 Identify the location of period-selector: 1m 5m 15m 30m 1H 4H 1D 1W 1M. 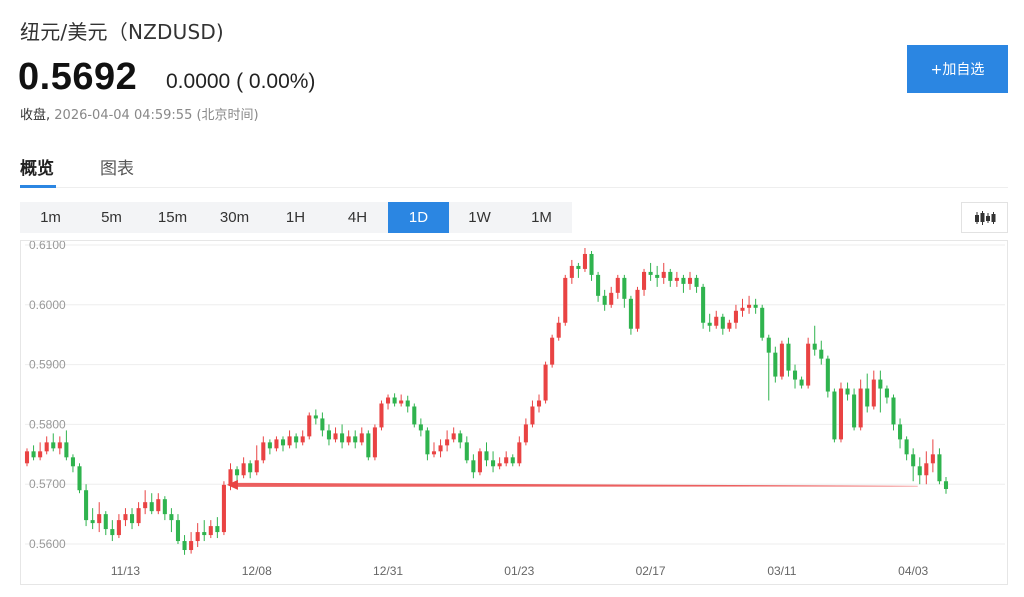
(296, 217).